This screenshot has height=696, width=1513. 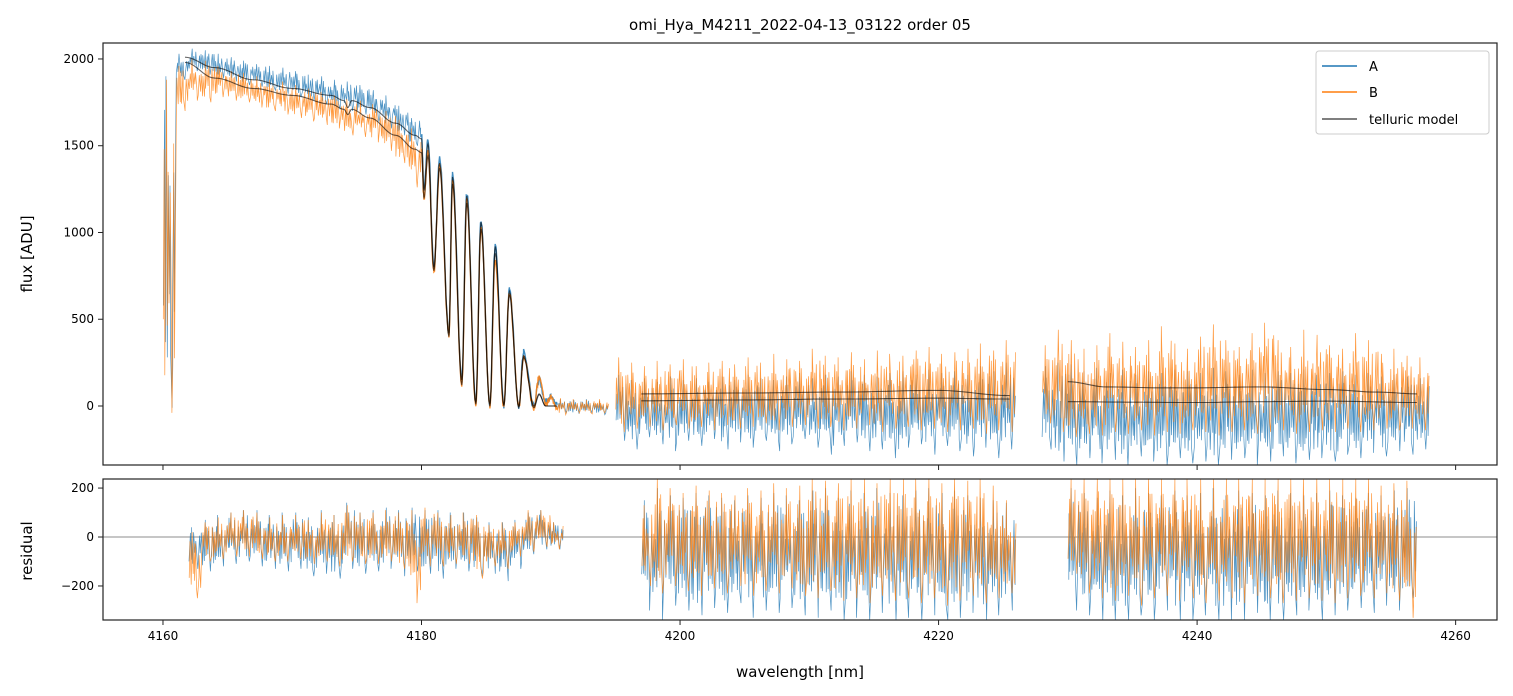 What do you see at coordinates (1413, 120) in the screenshot?
I see `legend-label-telluric-model: telluric model` at bounding box center [1413, 120].